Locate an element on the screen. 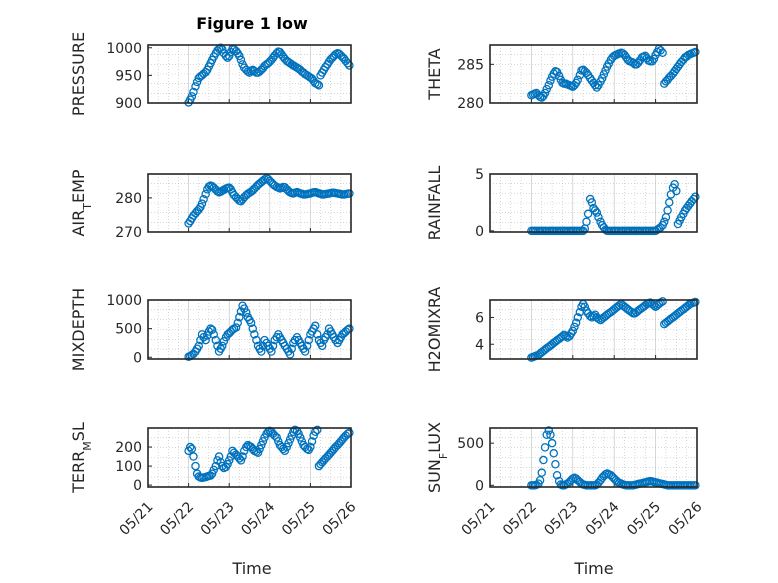 The width and height of the screenshot is (778, 583). y-tick-label: 6 is located at coordinates (479, 318).